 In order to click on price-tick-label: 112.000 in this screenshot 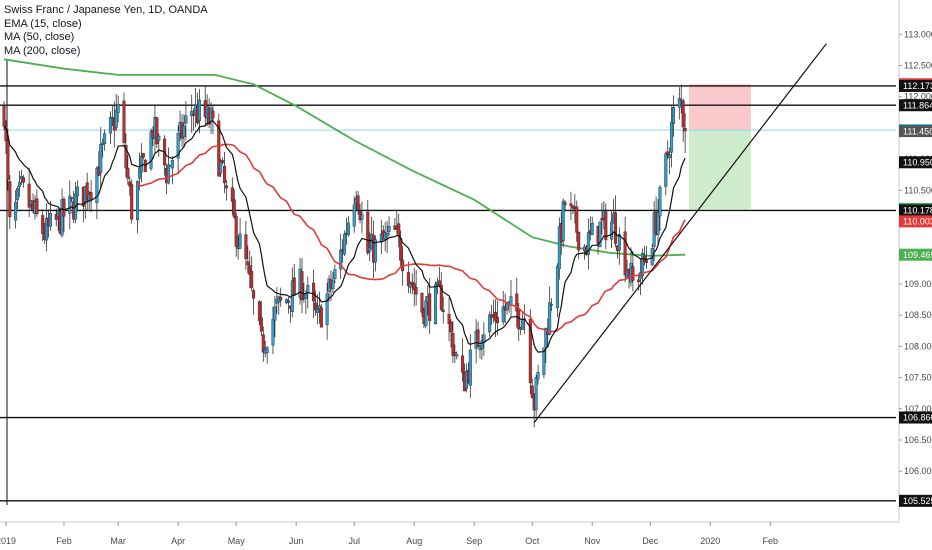, I will do `click(918, 97)`.